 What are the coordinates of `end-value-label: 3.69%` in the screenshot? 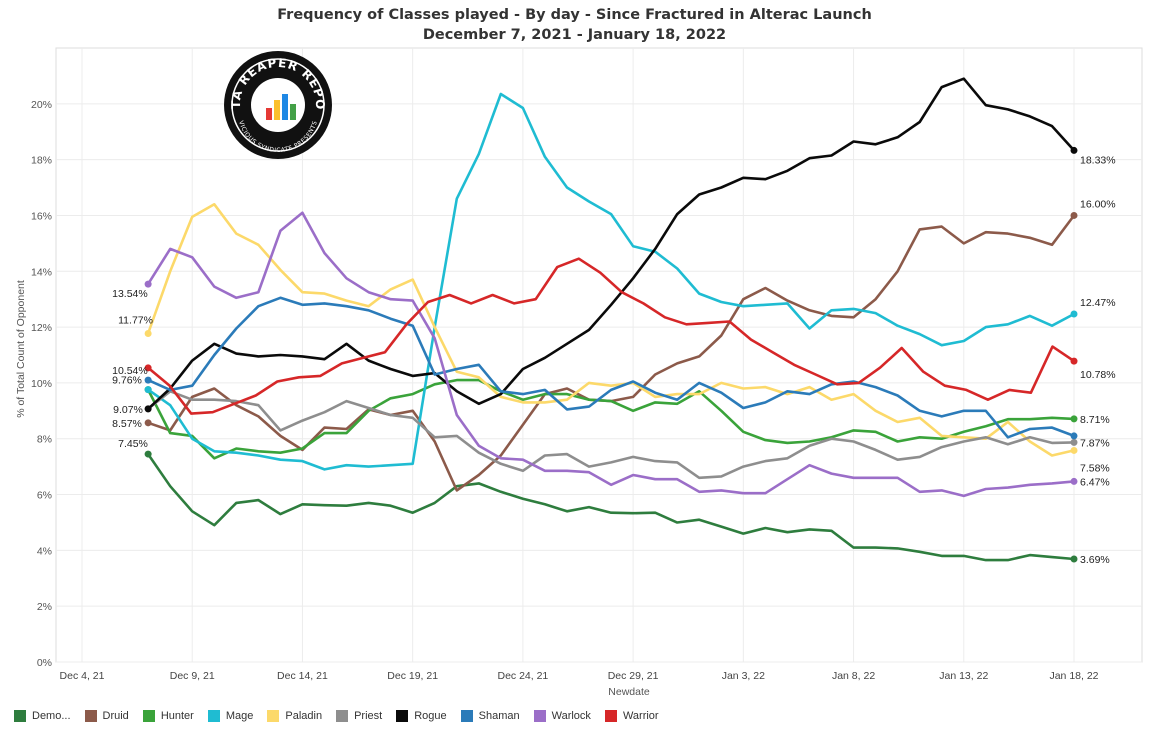 It's located at (1095, 560).